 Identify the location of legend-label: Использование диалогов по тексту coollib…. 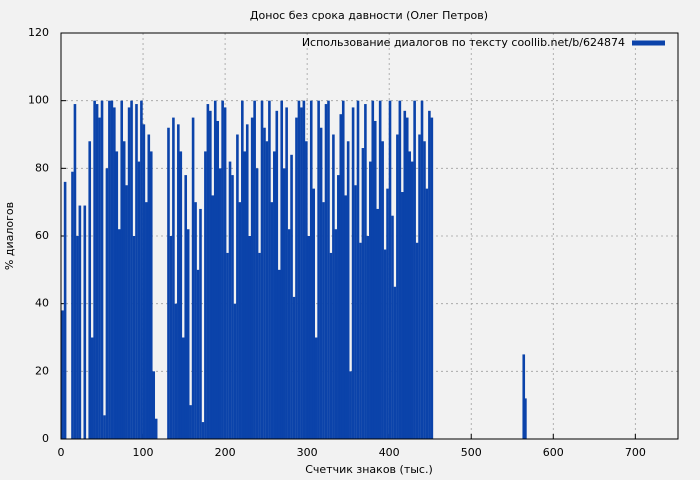
(463, 42).